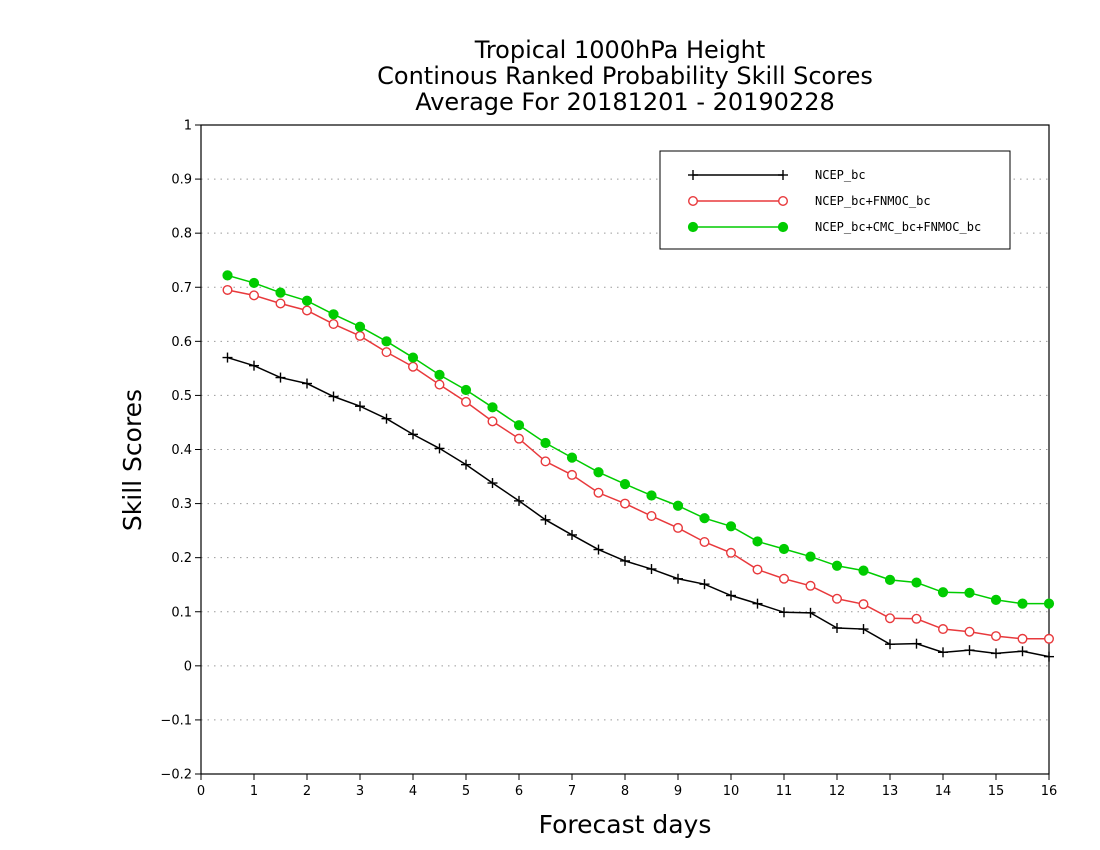  Describe the element at coordinates (620, 50) in the screenshot. I see `title-line-1: Tropical 1000hPa Height` at that location.